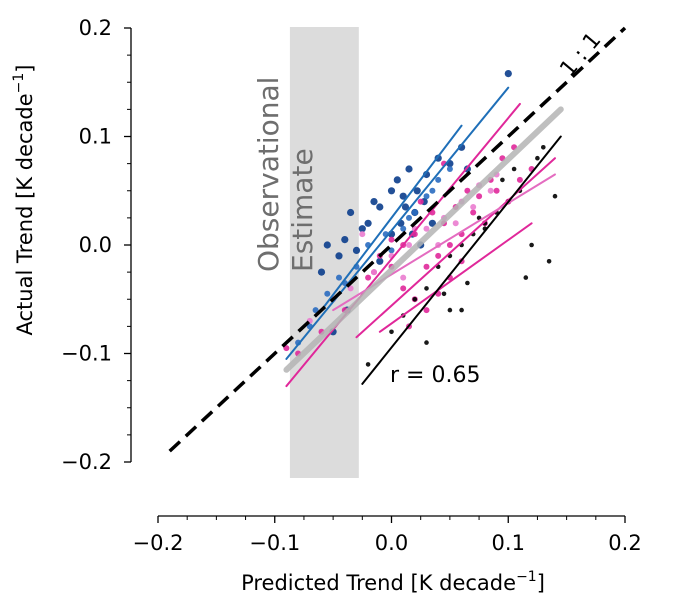  I want to click on band-label-line1: Observational, so click(268, 174).